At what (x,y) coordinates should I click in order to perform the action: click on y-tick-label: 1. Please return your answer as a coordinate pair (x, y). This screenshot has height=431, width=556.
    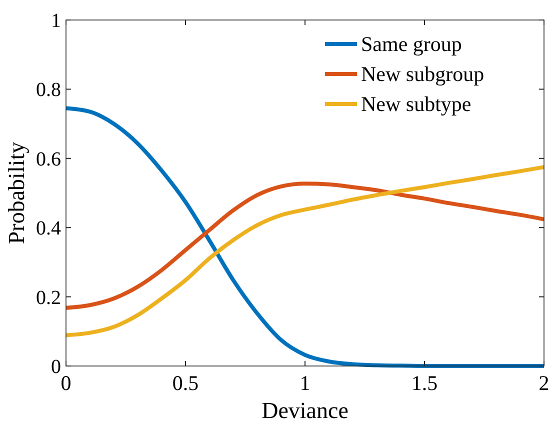
    Looking at the image, I should click on (56, 21).